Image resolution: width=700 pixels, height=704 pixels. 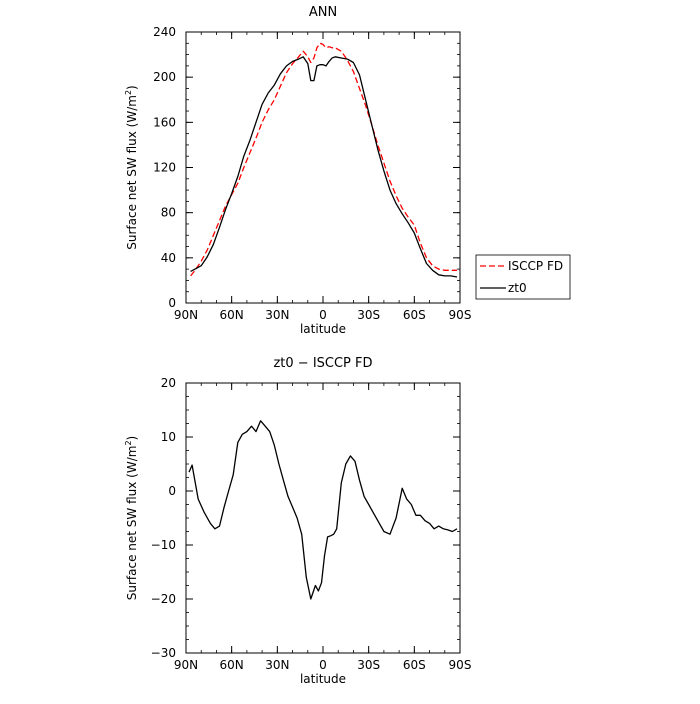 What do you see at coordinates (368, 315) in the screenshot?
I see `top-x-tick-label: 30S` at bounding box center [368, 315].